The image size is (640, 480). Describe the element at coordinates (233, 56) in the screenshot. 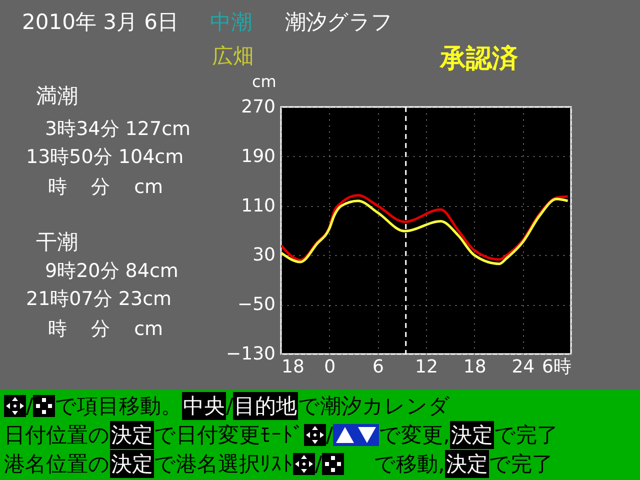

I see `text: 広畑` at that location.